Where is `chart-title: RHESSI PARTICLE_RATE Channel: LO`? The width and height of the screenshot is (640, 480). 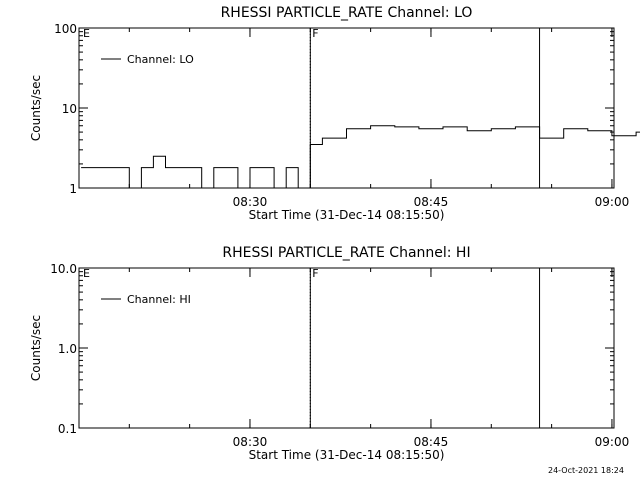 chart-title: RHESSI PARTICLE_RATE Channel: LO is located at coordinates (347, 13).